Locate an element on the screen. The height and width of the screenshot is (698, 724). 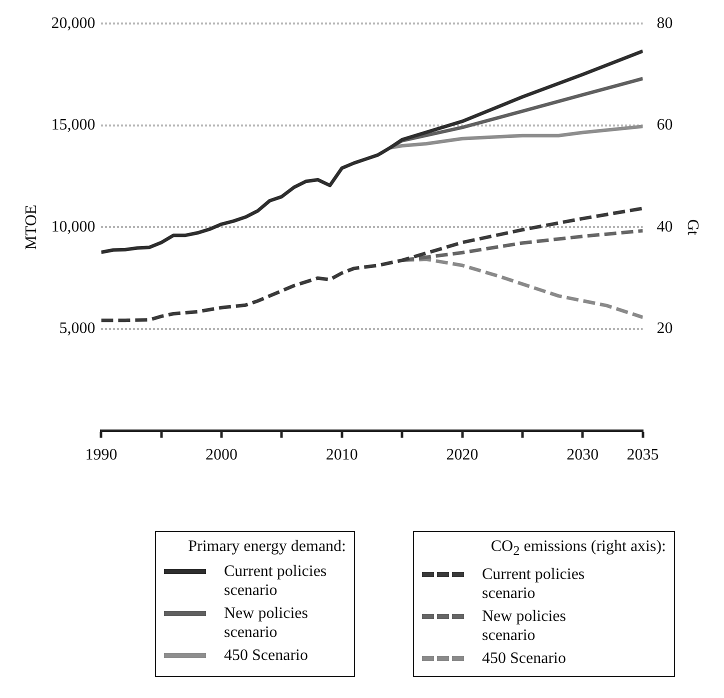
x-tick-label: 2030 is located at coordinates (582, 455).